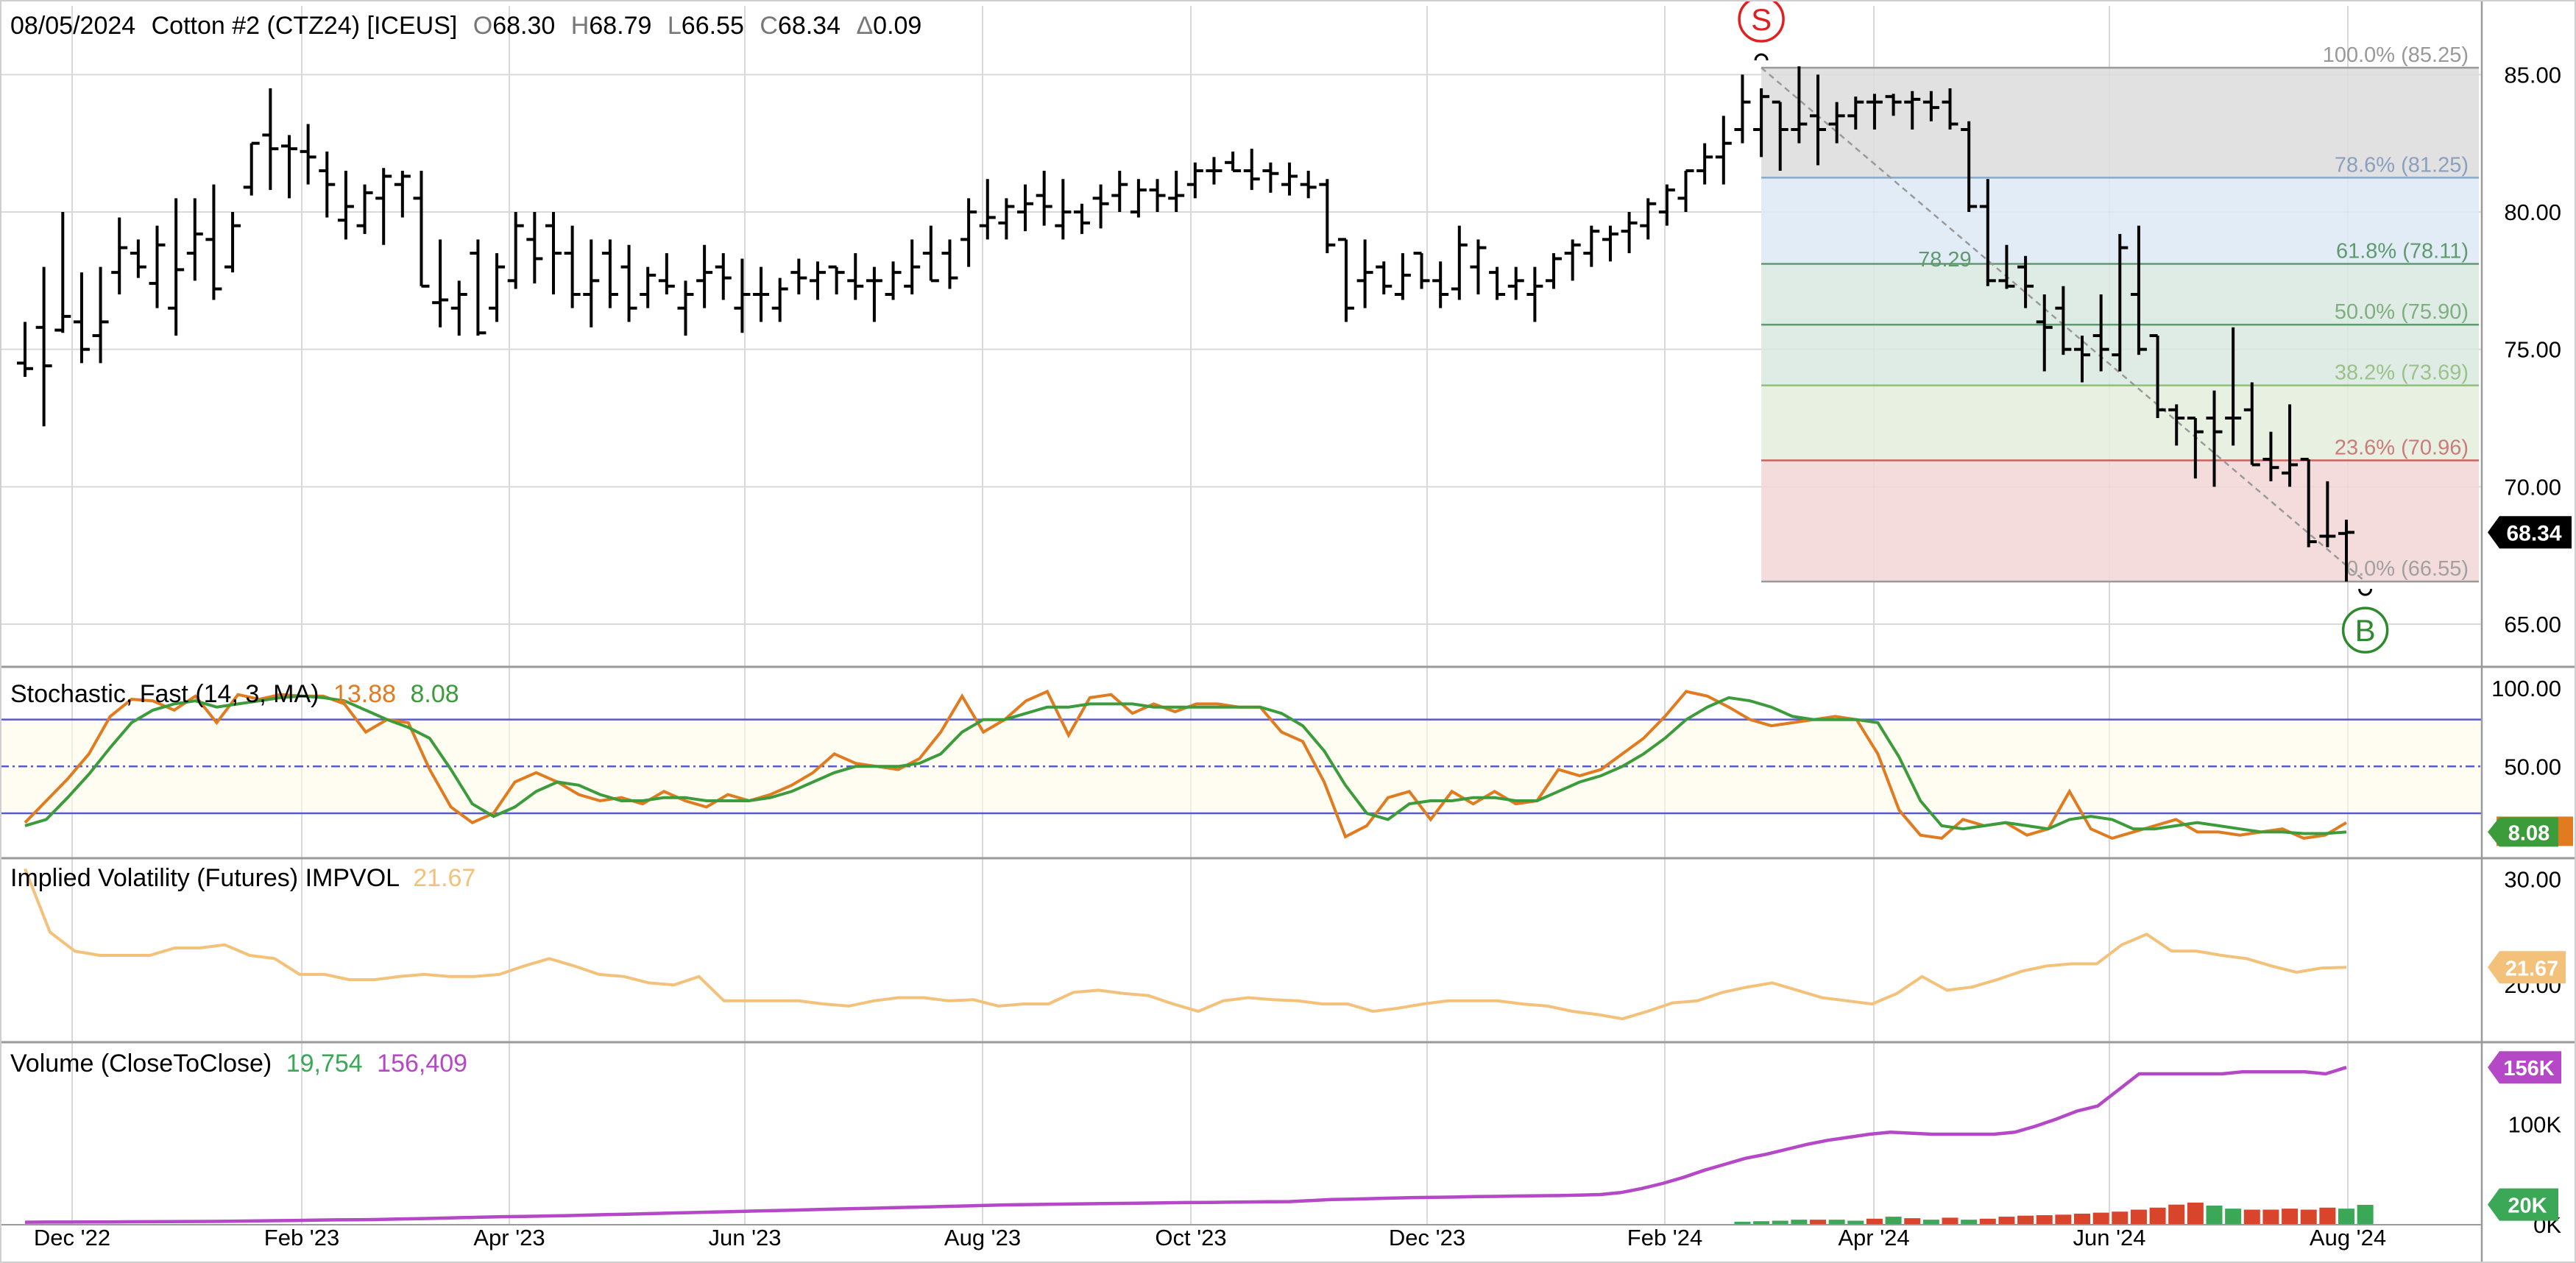 The width and height of the screenshot is (2576, 1263). Describe the element at coordinates (1427, 1237) in the screenshot. I see `x-tick-label: Dec '23` at that location.